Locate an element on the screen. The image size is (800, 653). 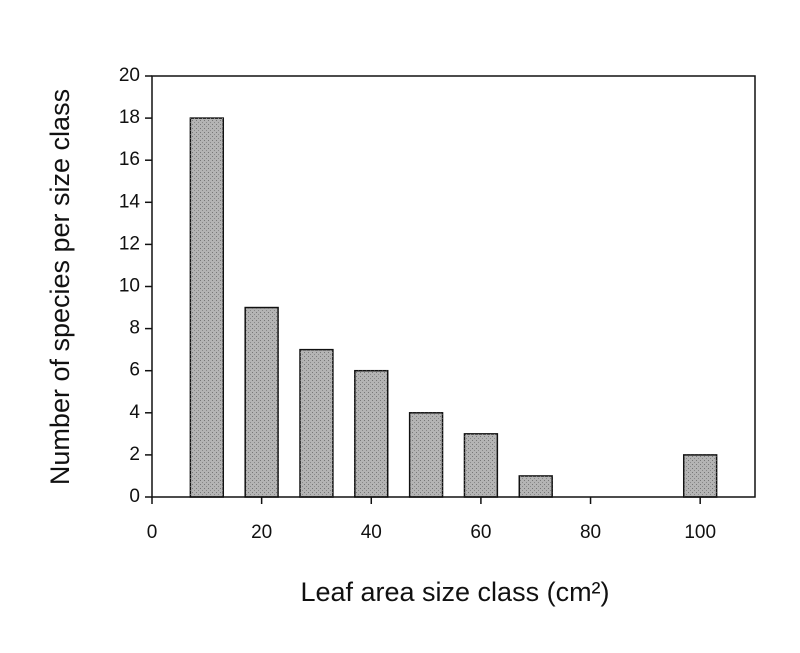
y-tick-label: 10 is located at coordinates (129, 286).